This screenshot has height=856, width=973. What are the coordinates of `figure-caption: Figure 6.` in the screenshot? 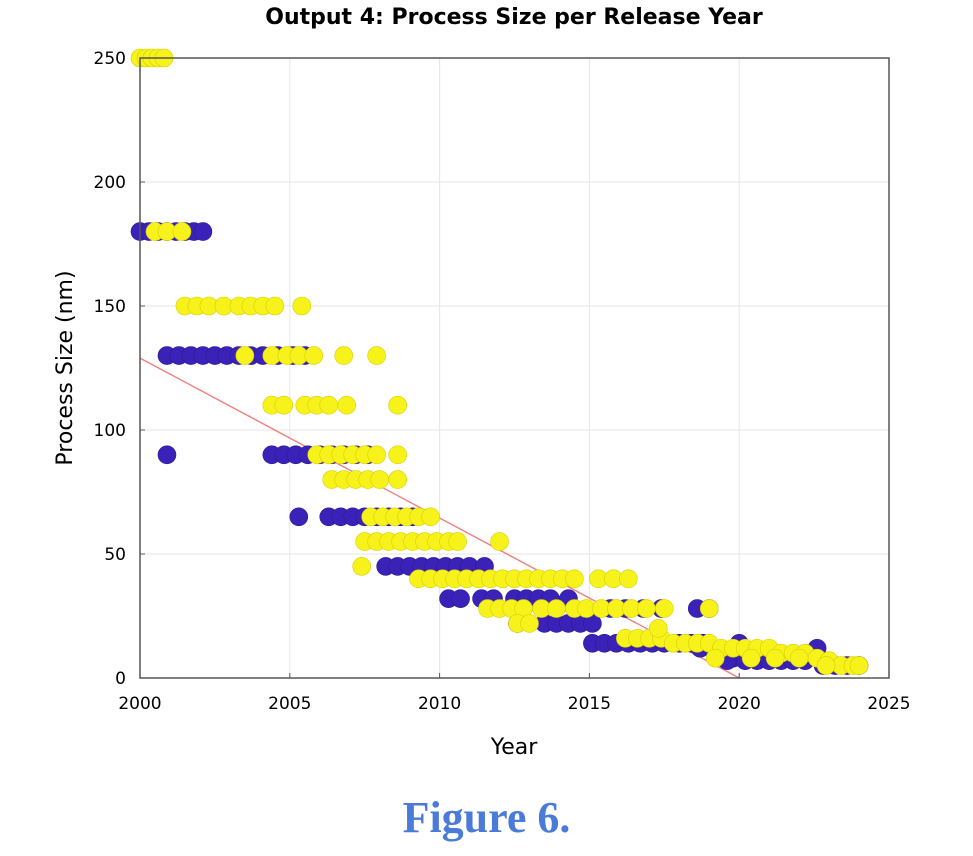 It's located at (486, 817).